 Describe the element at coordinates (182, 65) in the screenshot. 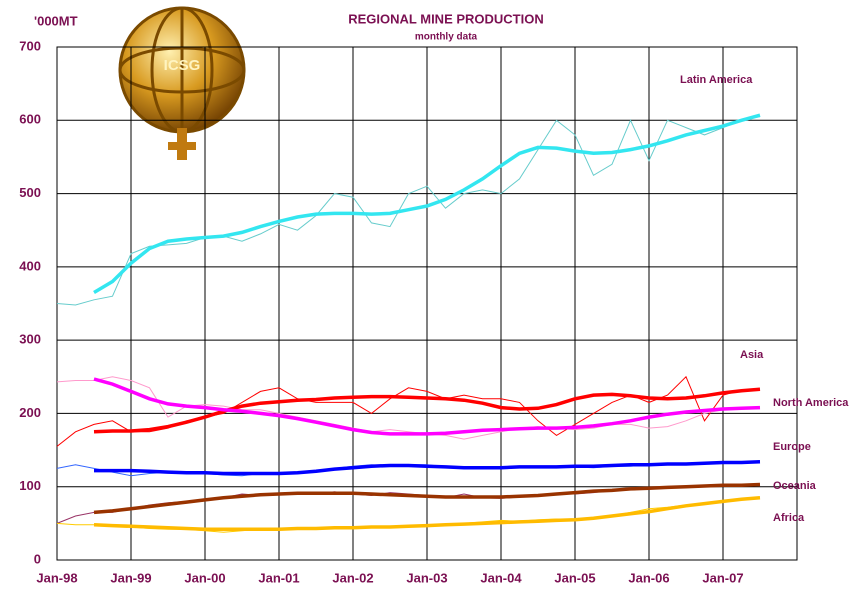

I see `logo-text: ICSG` at that location.